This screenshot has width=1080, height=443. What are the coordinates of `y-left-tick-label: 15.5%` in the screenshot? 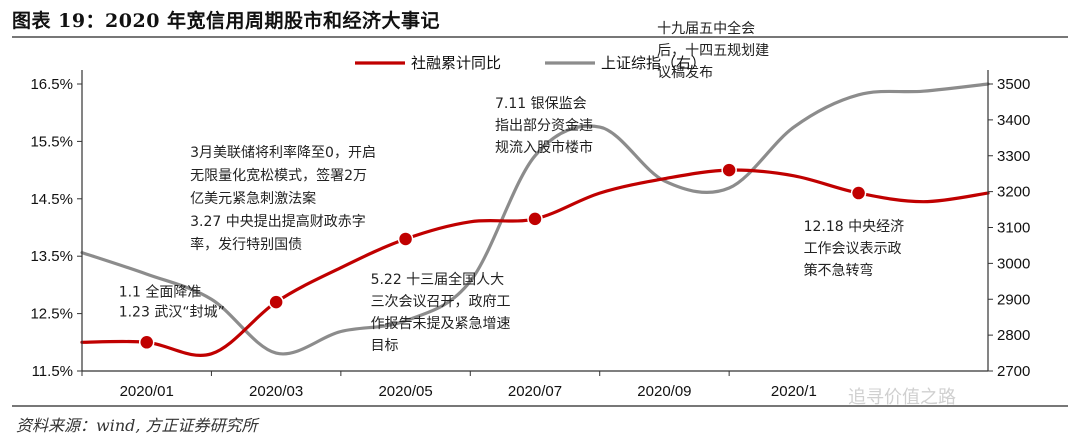 It's located at (51, 141).